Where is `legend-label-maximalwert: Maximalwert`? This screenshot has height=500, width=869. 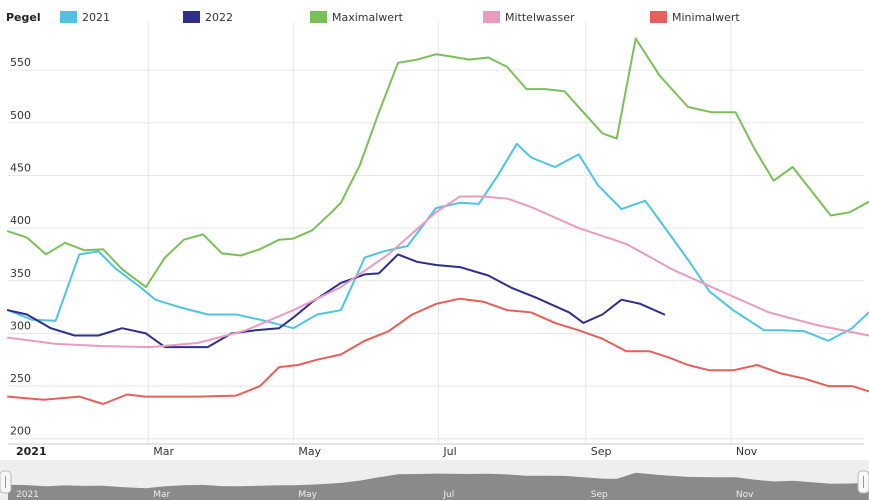 legend-label-maximalwert: Maximalwert is located at coordinates (368, 17).